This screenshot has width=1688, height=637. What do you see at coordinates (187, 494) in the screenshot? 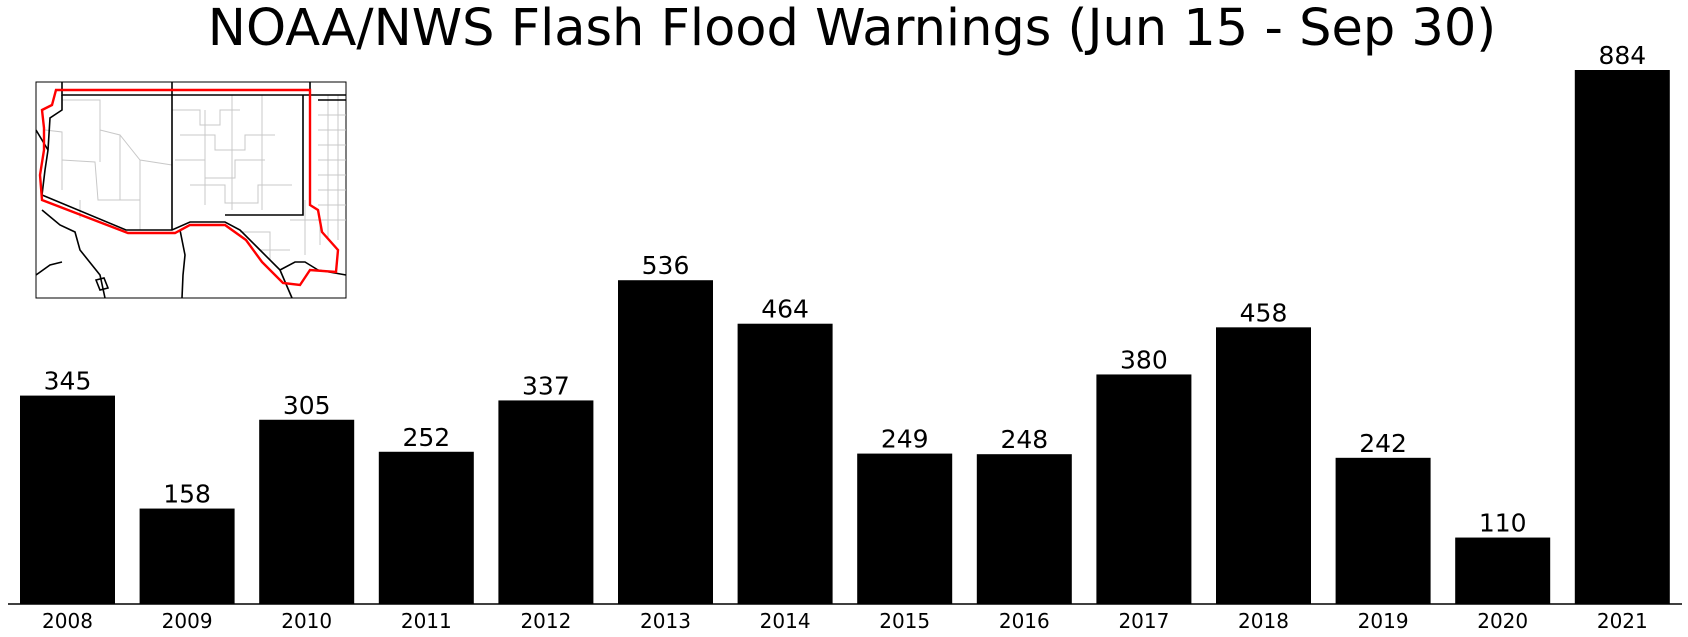
I see `value-label-2009: 158` at bounding box center [187, 494].